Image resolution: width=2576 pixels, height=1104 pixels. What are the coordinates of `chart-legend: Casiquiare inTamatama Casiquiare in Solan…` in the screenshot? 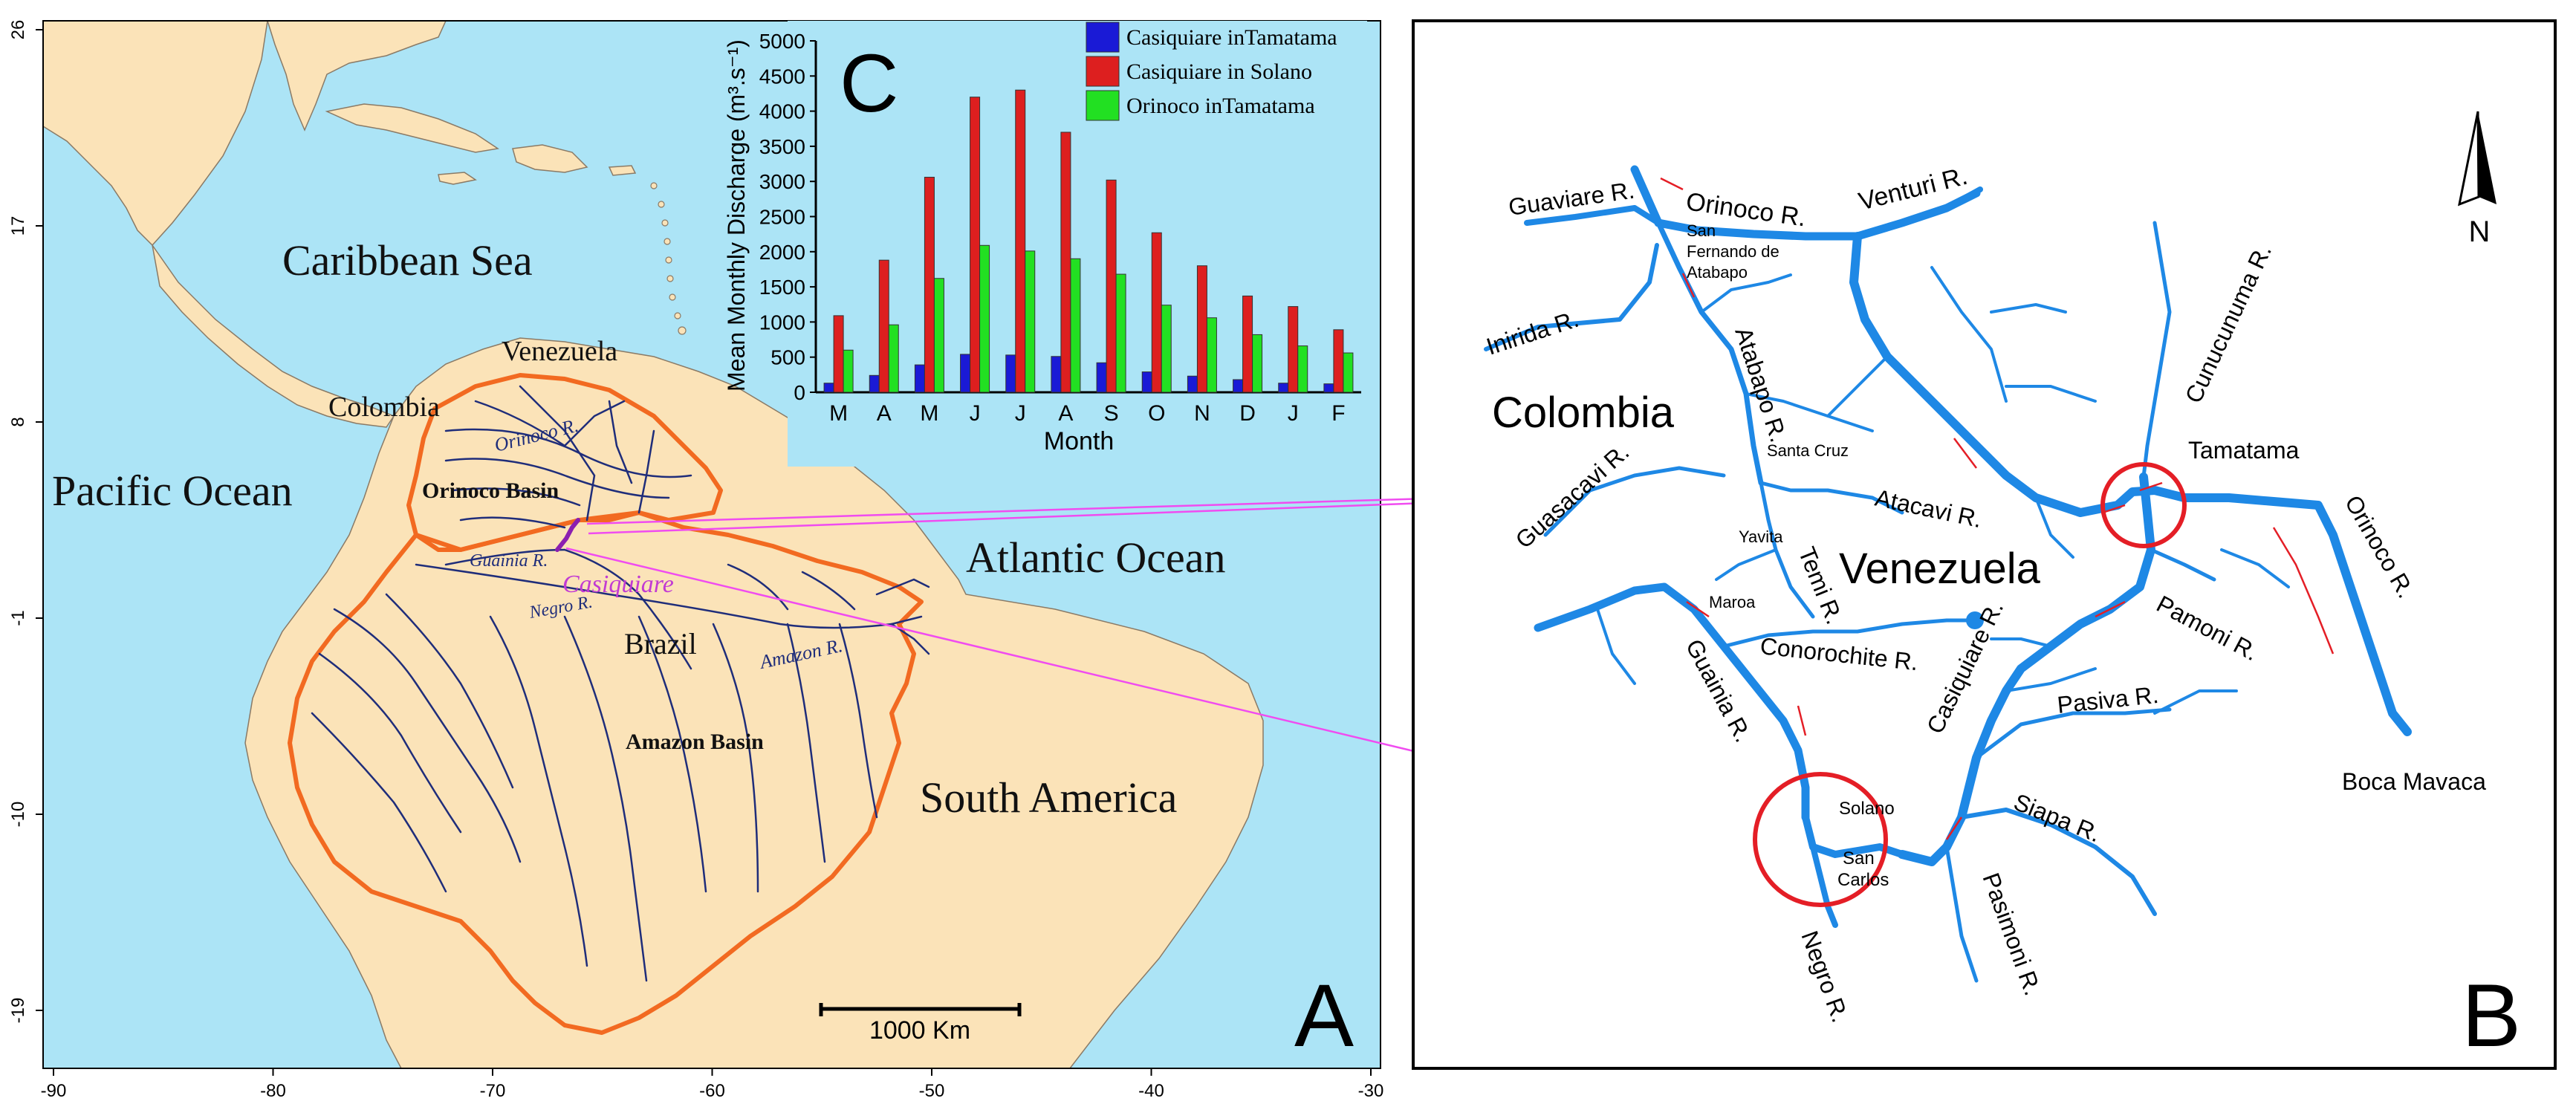 It's located at (1211, 71).